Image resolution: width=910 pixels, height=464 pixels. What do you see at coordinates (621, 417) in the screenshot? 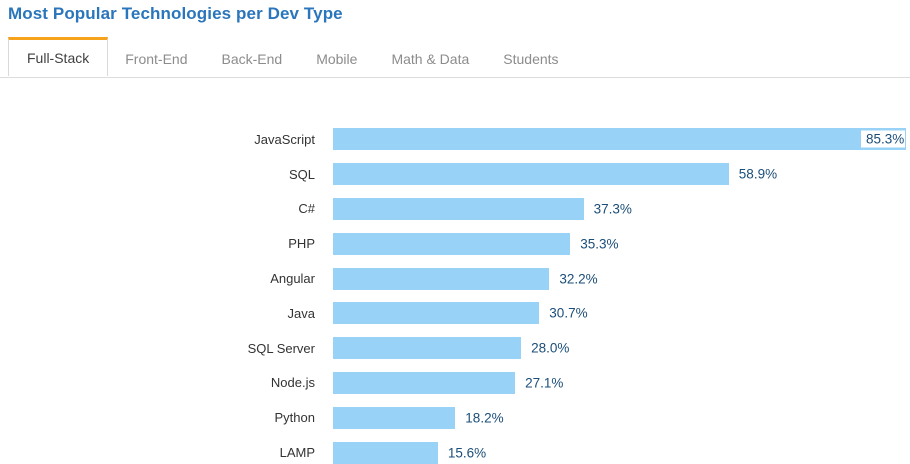
I see `bar-track: 18.2%` at bounding box center [621, 417].